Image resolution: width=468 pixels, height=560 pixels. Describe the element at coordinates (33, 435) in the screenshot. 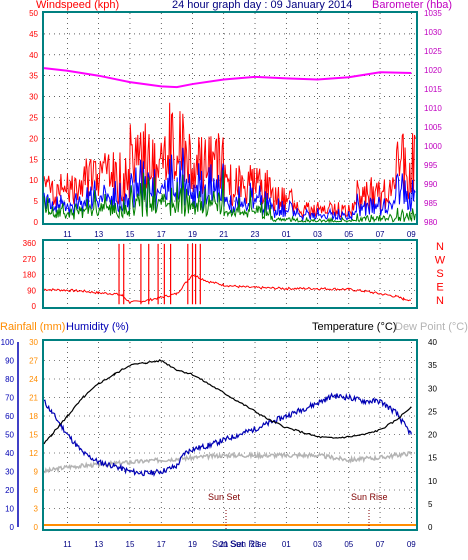

I see `rainfall-y-tick: 15` at that location.